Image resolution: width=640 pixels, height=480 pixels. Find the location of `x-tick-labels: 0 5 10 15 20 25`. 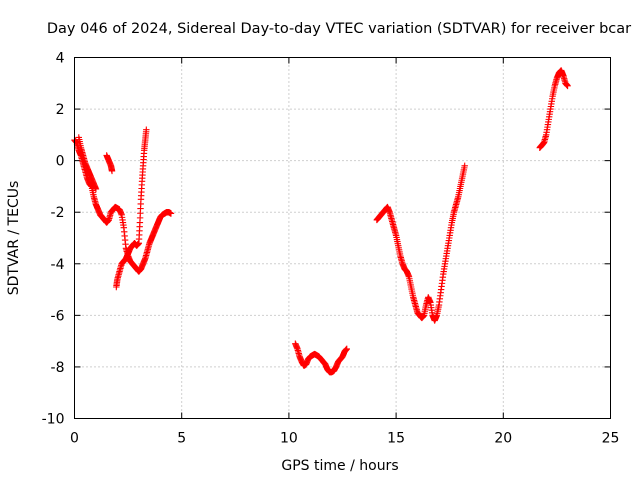

x-tick-labels: 0 5 10 15 20 25 is located at coordinates (344, 439).